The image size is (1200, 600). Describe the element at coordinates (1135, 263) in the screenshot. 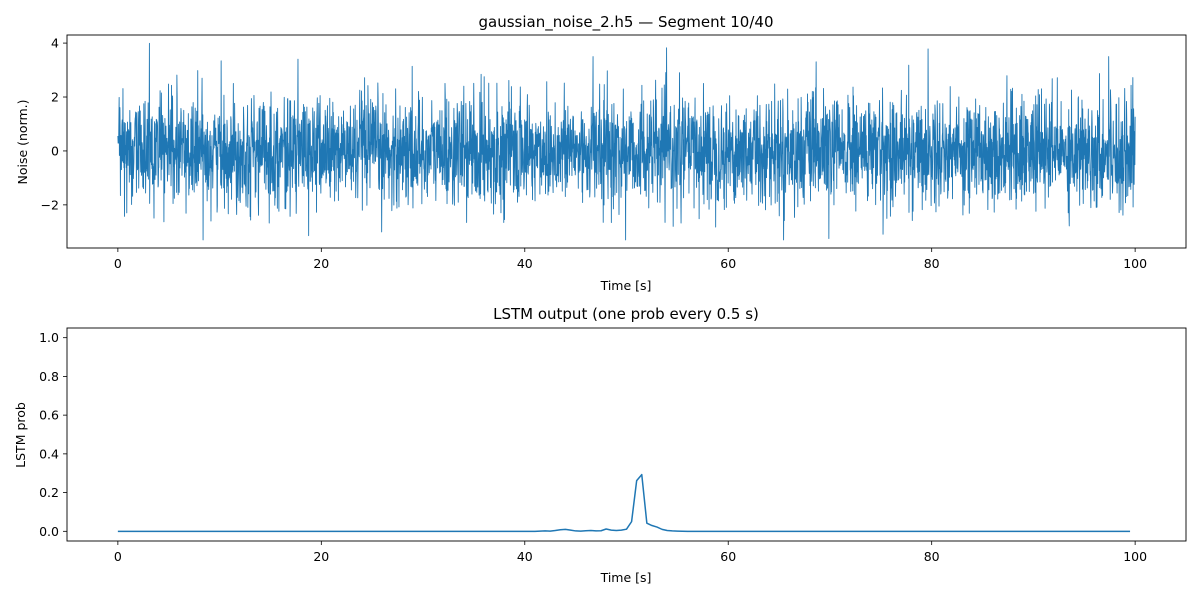

I see `noise-x-tick-label: 100` at that location.